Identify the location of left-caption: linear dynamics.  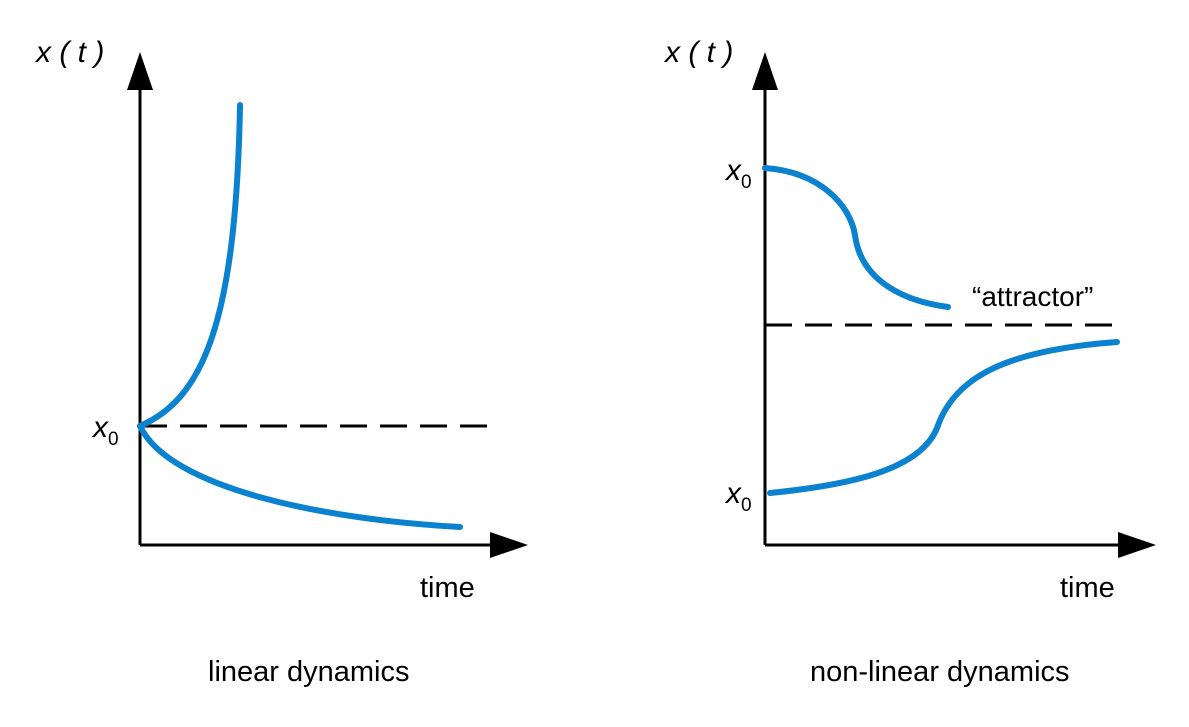
(308, 672).